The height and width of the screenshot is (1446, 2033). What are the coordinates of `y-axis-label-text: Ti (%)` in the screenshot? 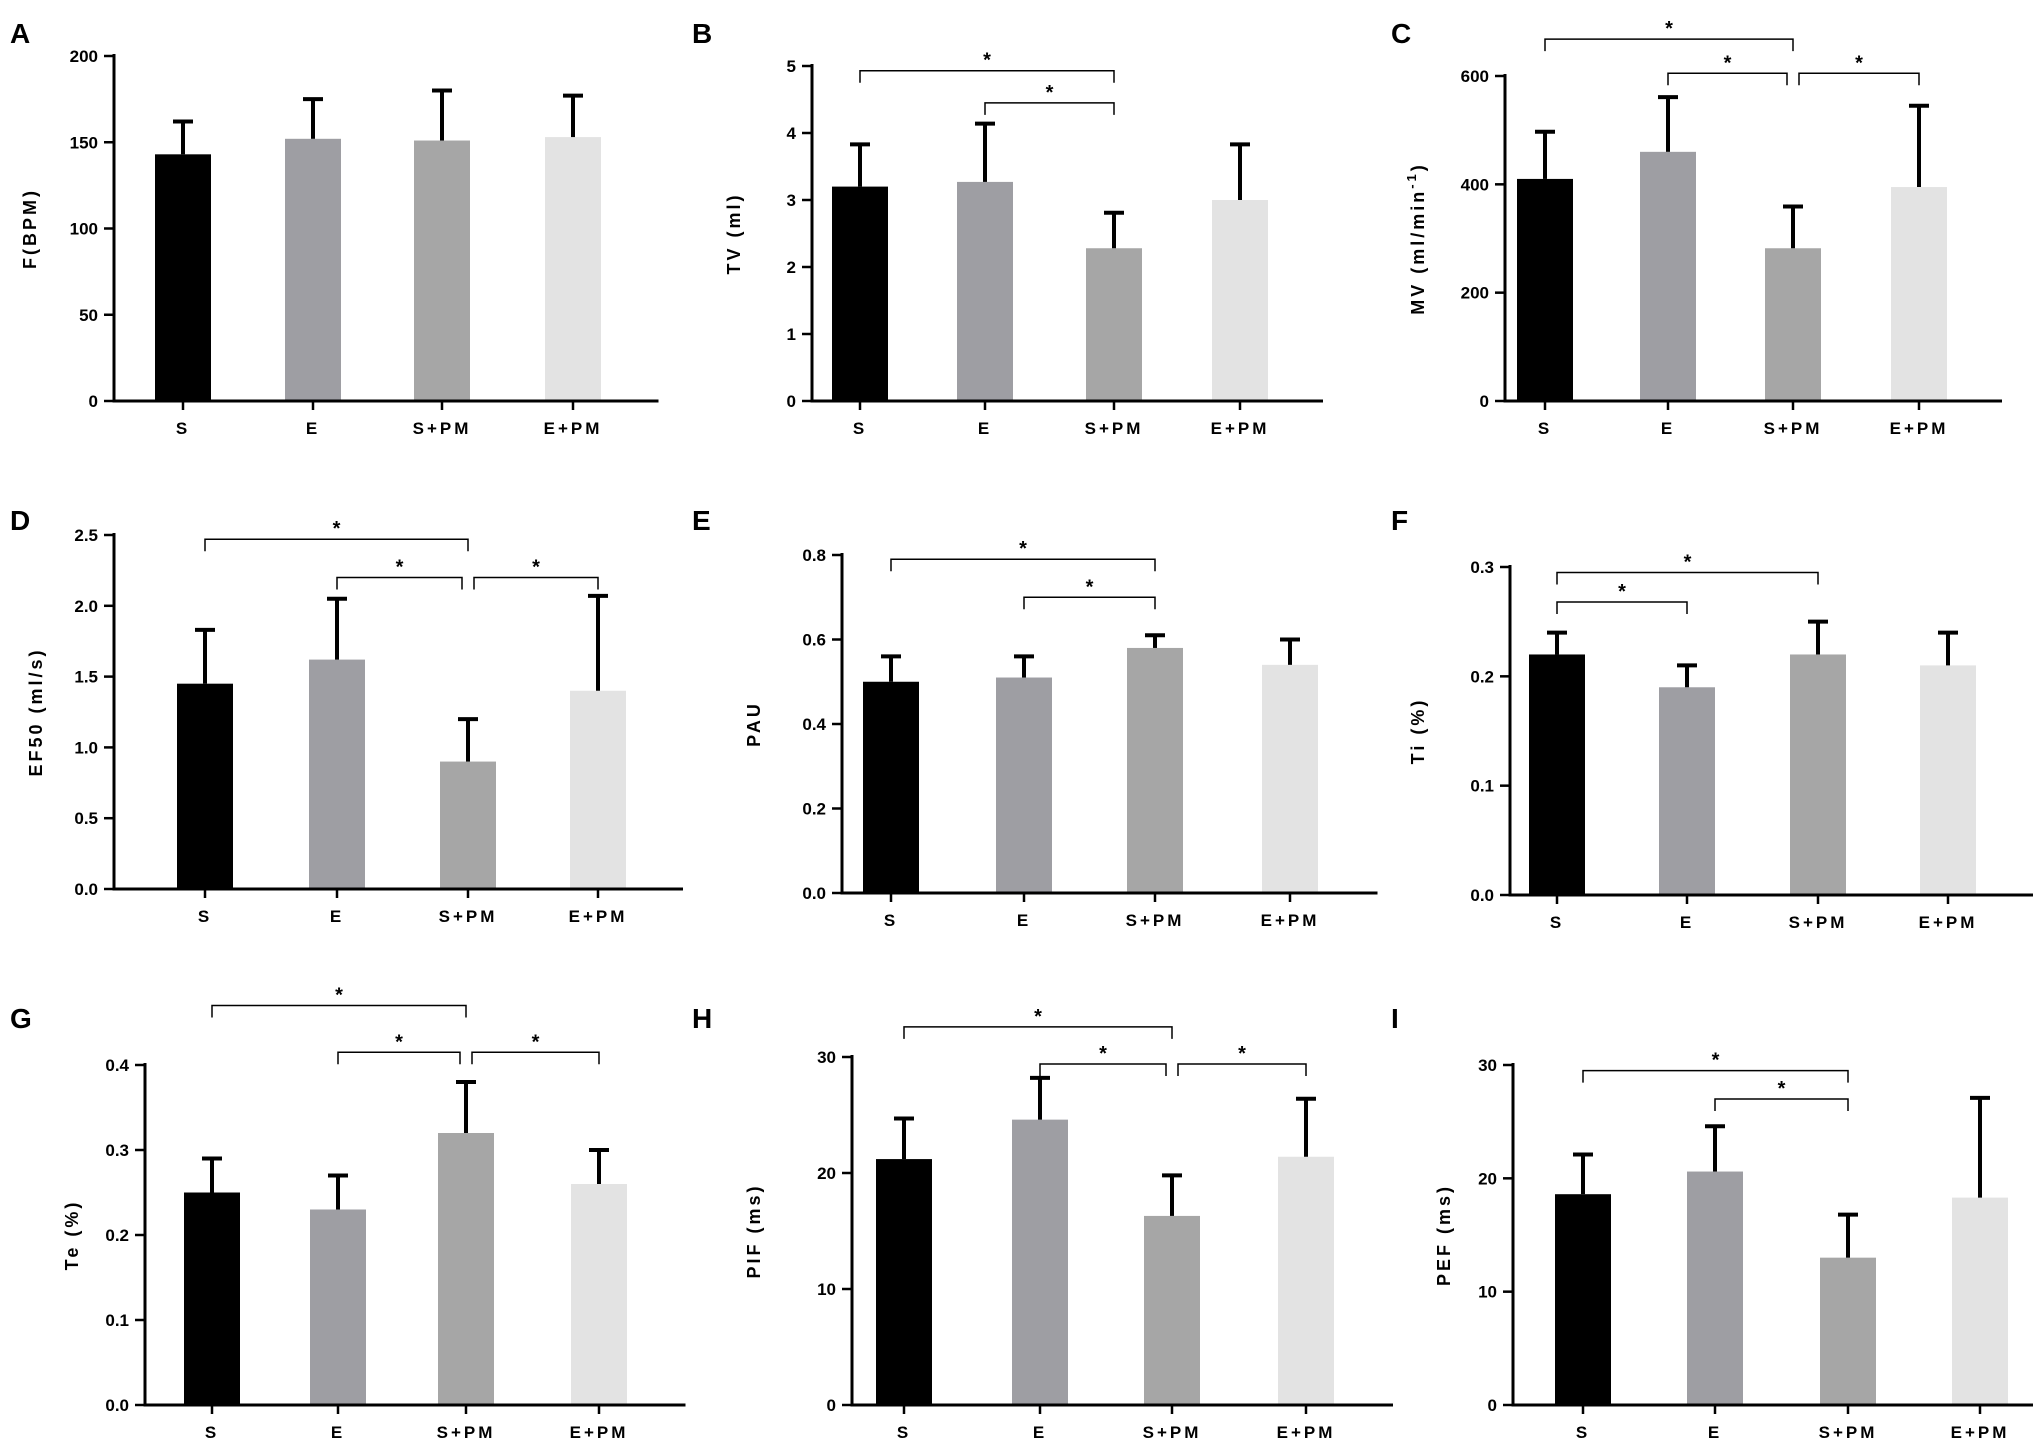 It's located at (1418, 731).